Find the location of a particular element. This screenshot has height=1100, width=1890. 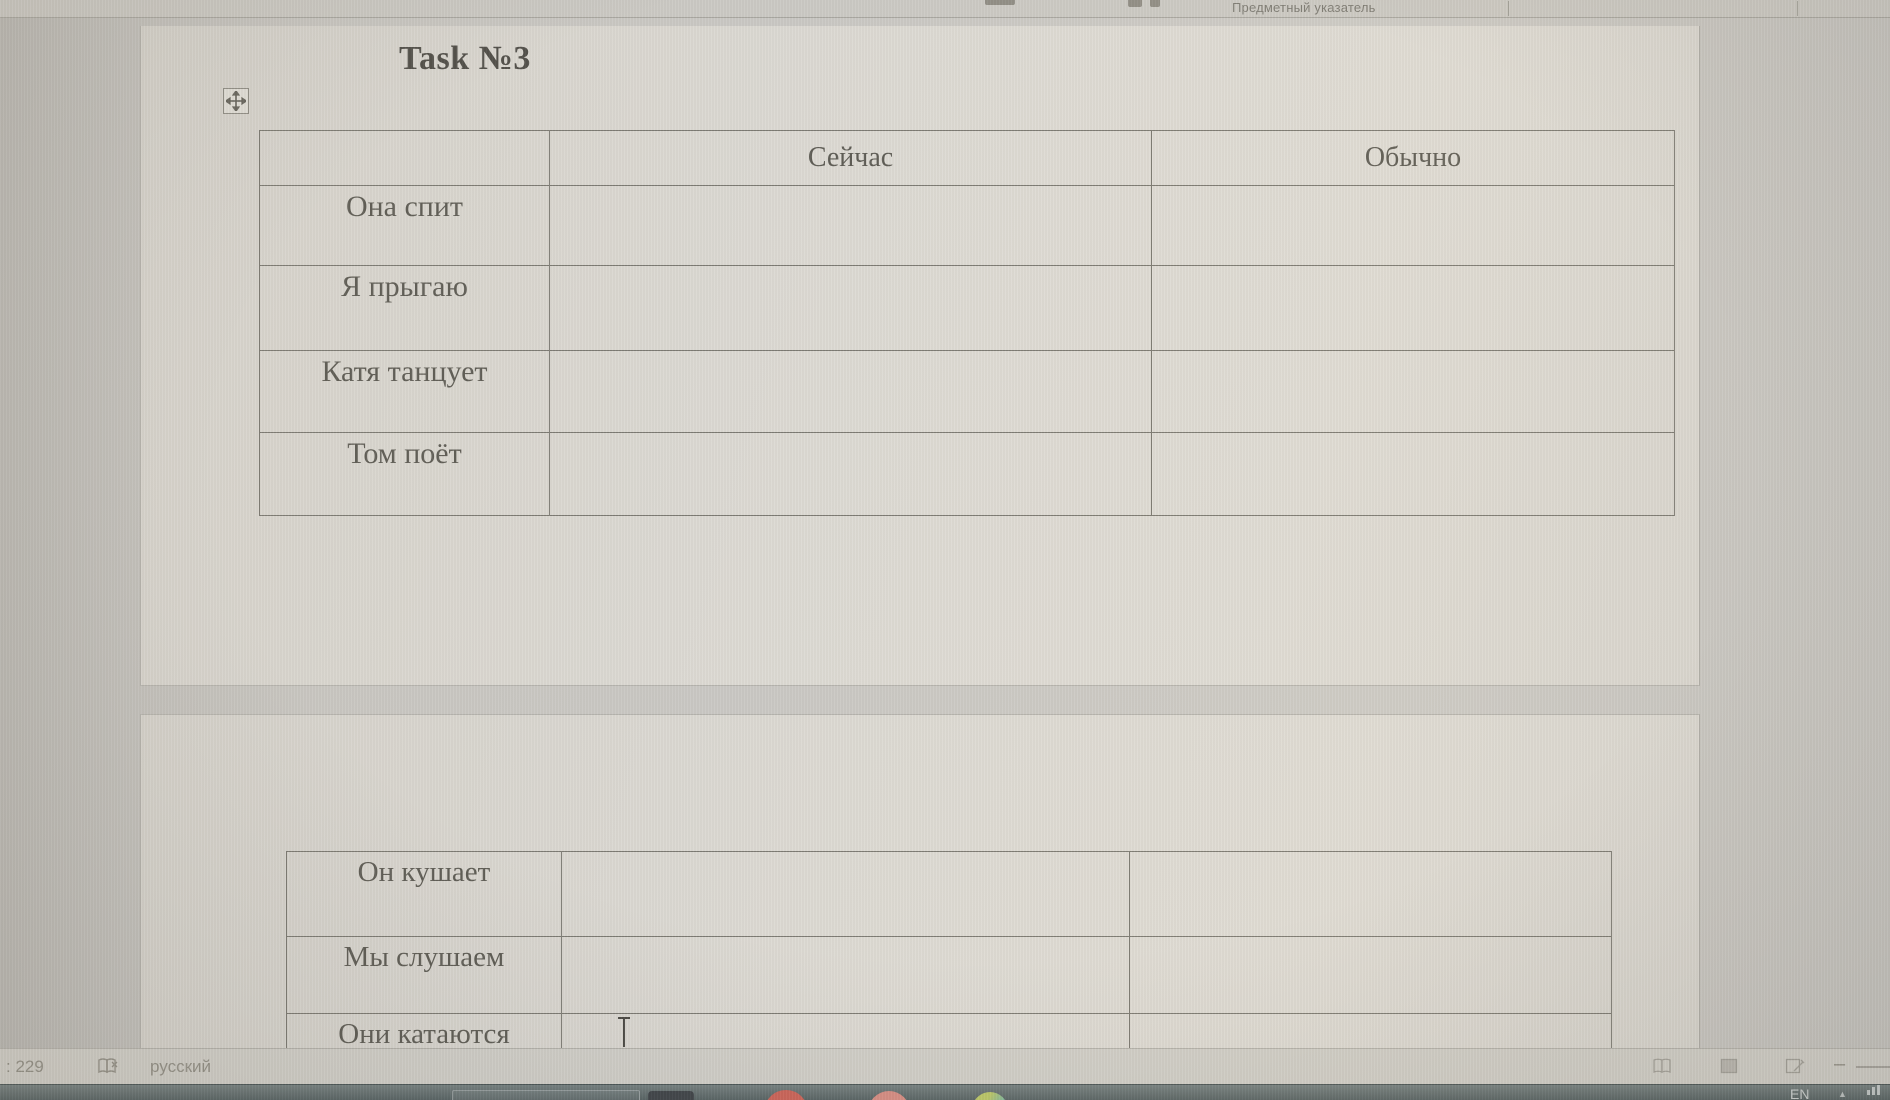

four-way-arrows-icon is located at coordinates (236, 101).